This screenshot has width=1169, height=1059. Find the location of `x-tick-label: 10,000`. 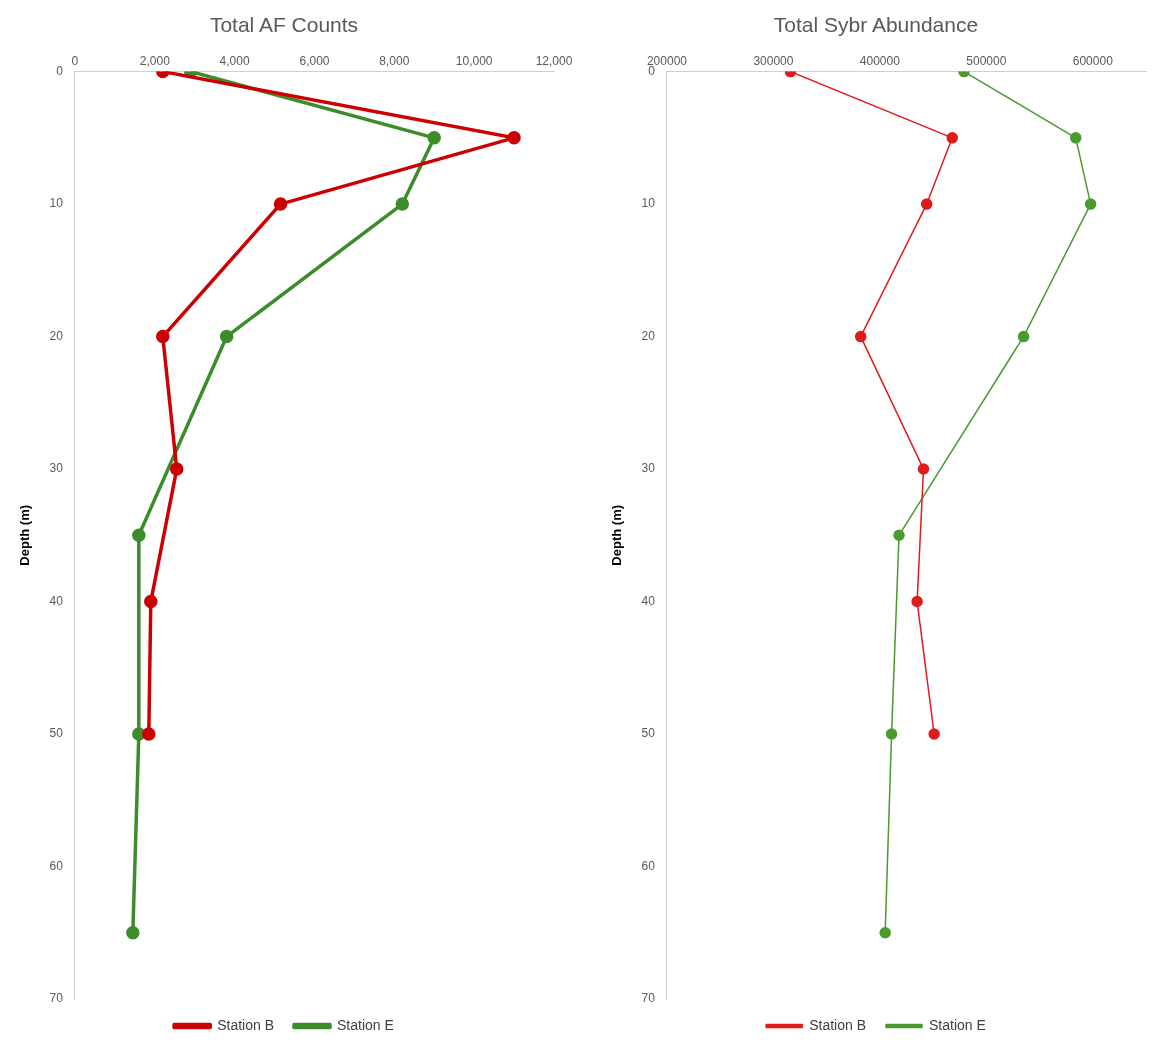

x-tick-label: 10,000 is located at coordinates (474, 60).